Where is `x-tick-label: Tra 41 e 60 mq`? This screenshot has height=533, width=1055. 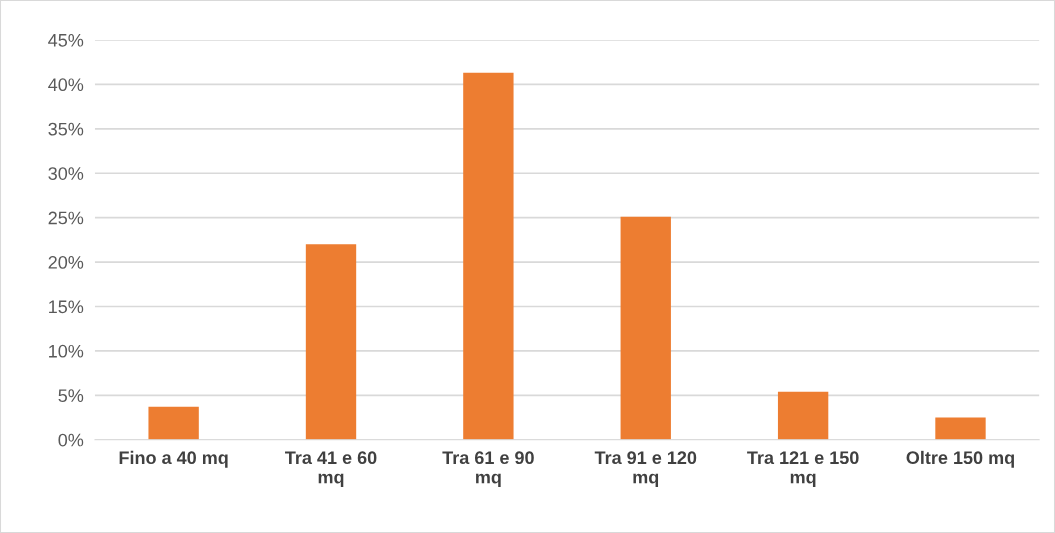
x-tick-label: Tra 41 e 60 mq is located at coordinates (331, 469).